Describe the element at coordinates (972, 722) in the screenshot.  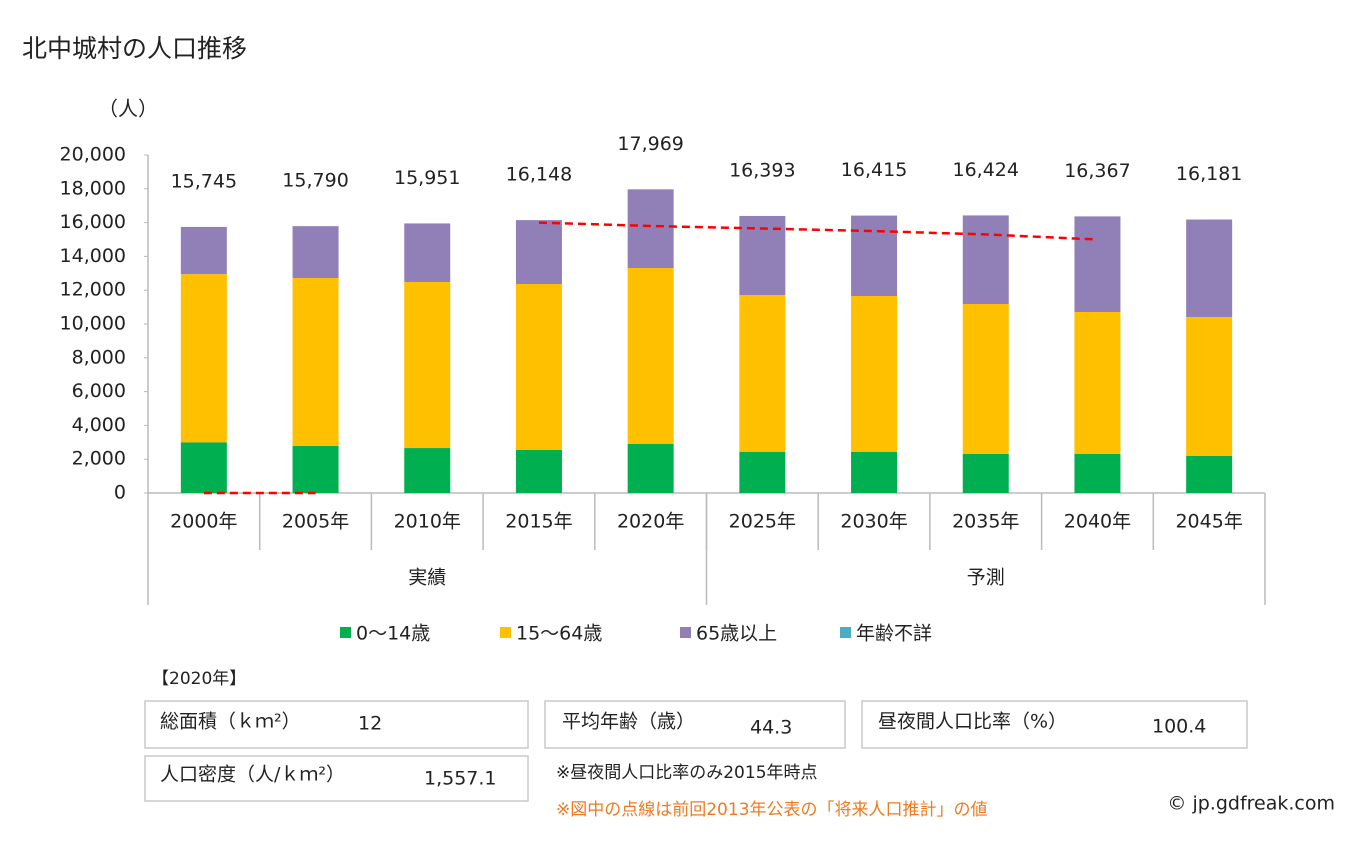
I see `info-label: 昼夜間人口比率（%）` at that location.